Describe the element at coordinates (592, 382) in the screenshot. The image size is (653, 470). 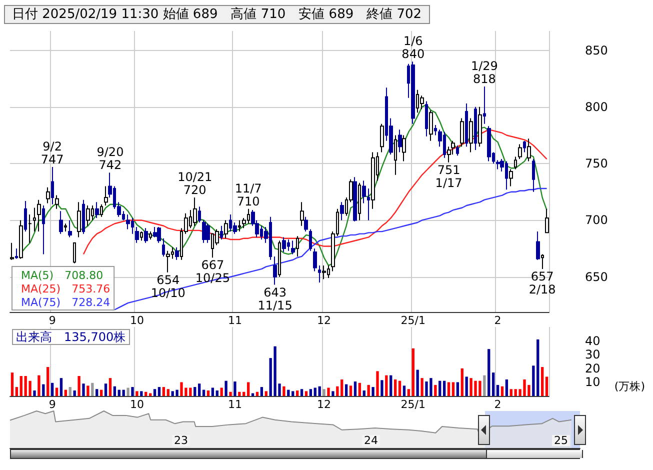
I see `y-tick-label: 10` at that location.